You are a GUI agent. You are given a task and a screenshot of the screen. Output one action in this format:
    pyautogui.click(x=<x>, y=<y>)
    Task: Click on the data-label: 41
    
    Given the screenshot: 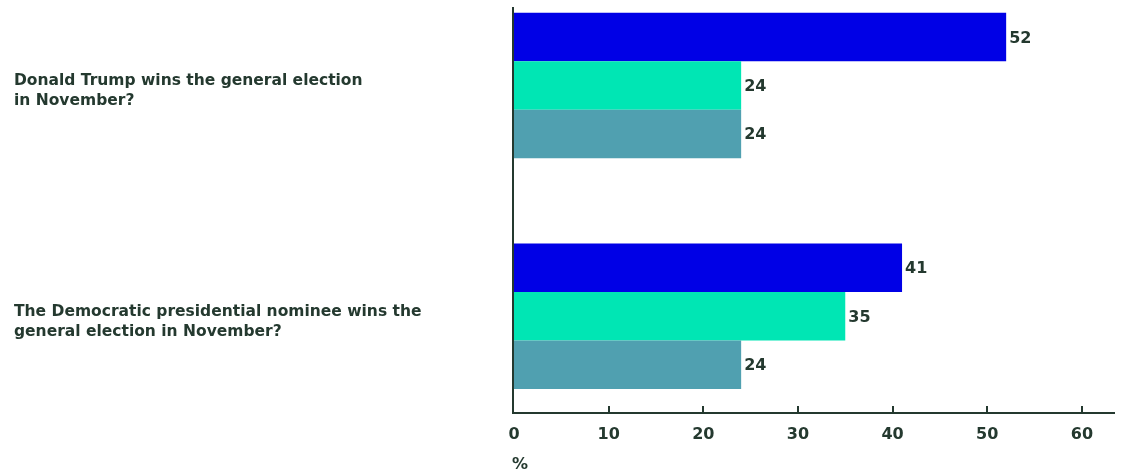 What is the action you would take?
    pyautogui.click(x=916, y=268)
    